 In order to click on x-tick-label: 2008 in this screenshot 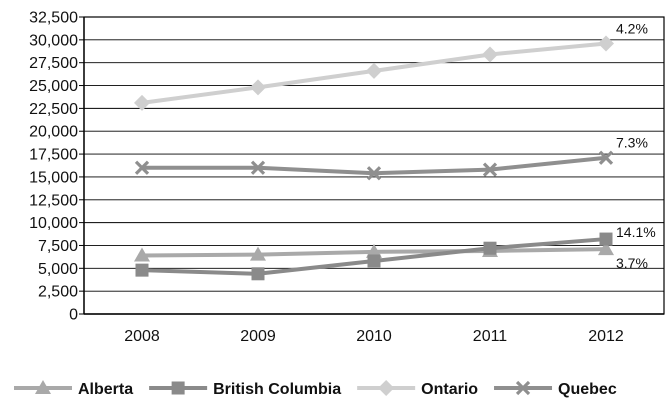, I will do `click(142, 336)`.